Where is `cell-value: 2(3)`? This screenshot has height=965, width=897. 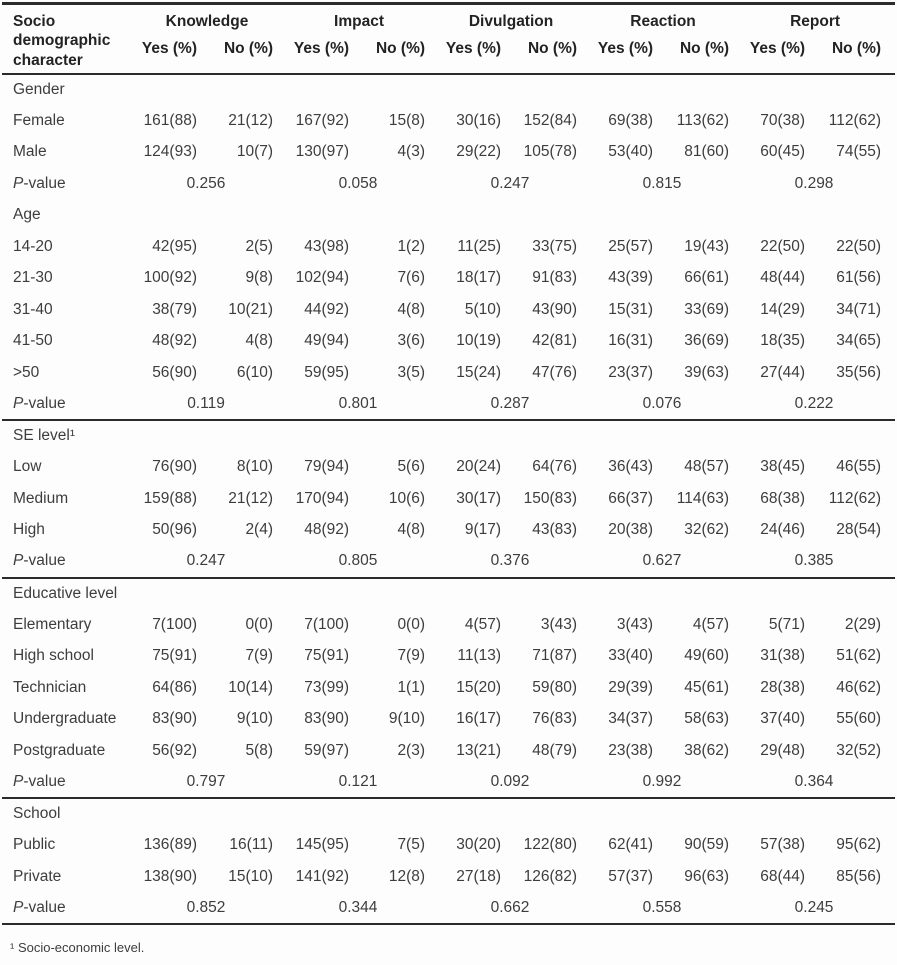 cell-value: 2(3) is located at coordinates (411, 750).